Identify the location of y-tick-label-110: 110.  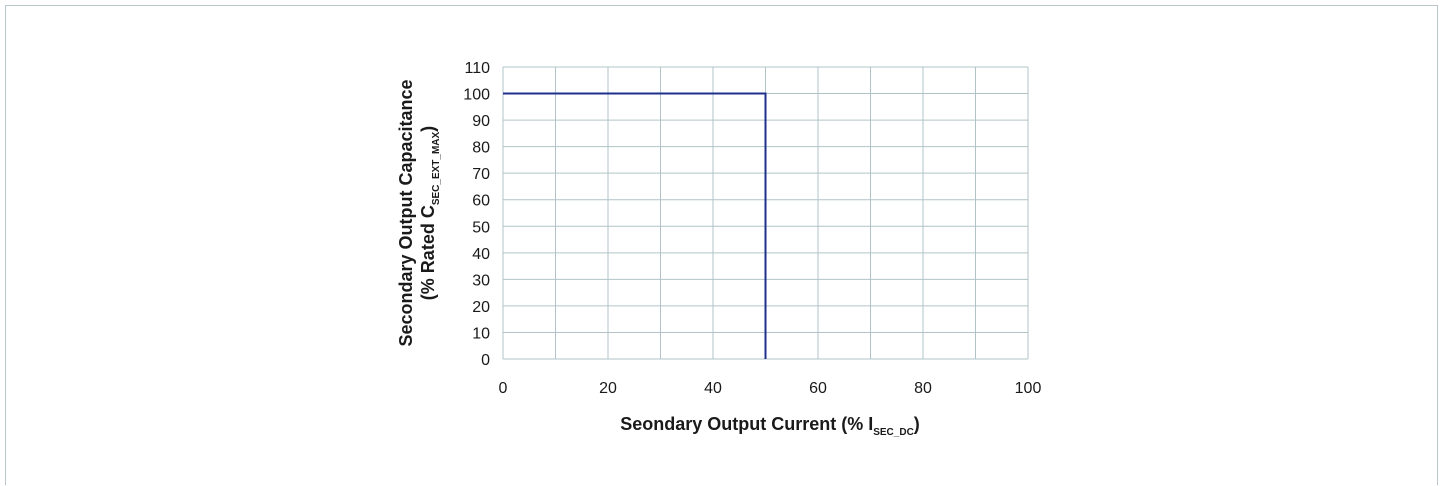
(477, 68).